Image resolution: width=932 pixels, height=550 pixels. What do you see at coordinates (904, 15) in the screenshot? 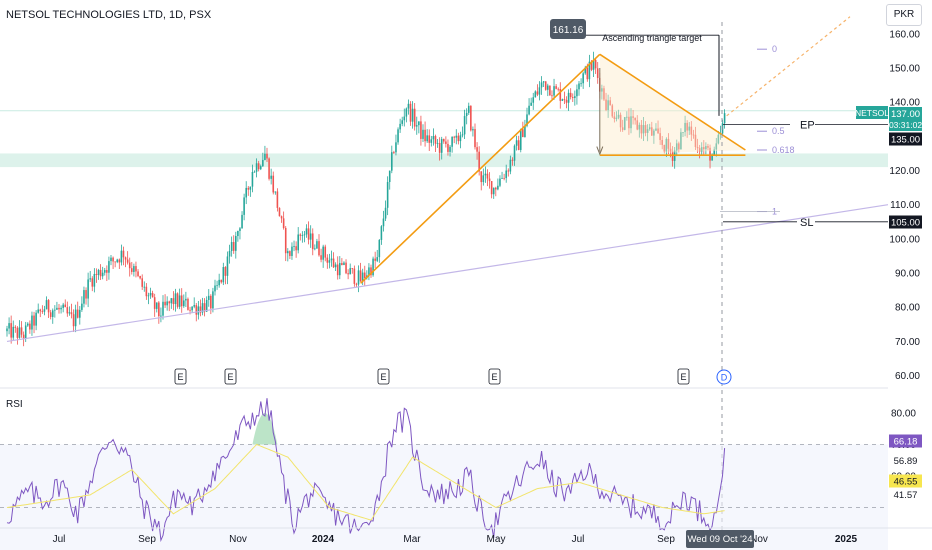
I see `currency-button: PKR` at bounding box center [904, 15].